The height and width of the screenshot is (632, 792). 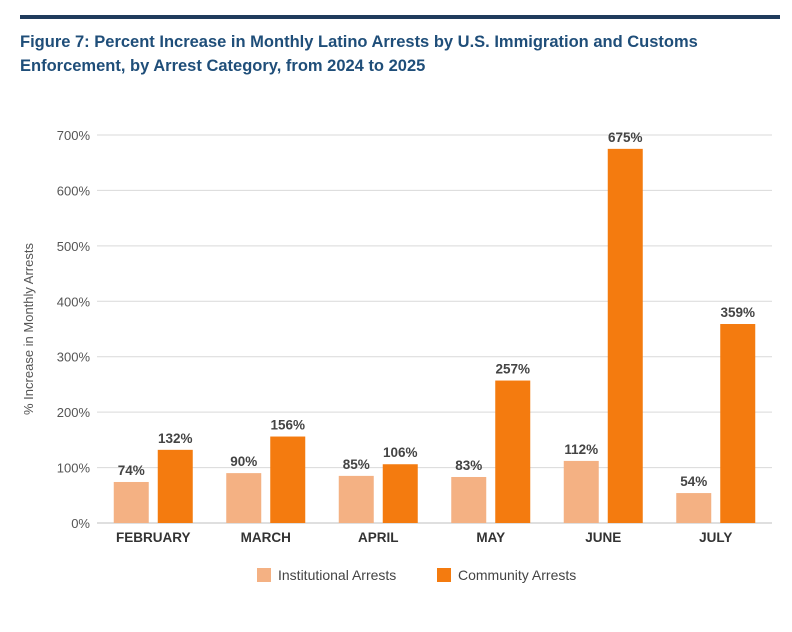 What do you see at coordinates (715, 537) in the screenshot?
I see `x-category-label: JULY` at bounding box center [715, 537].